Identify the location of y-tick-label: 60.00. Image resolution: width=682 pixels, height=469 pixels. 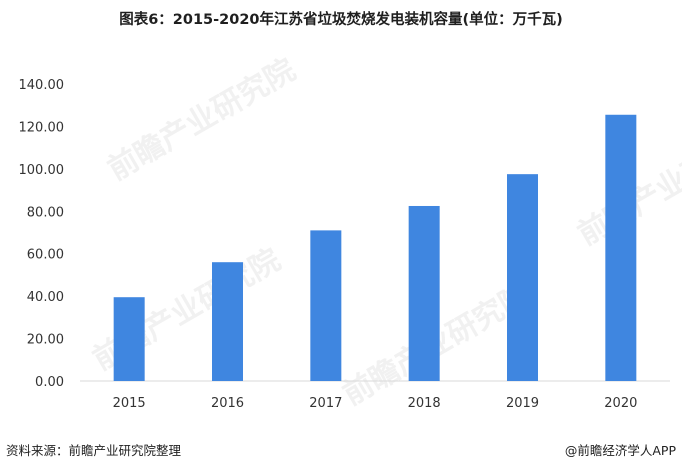
(45, 255).